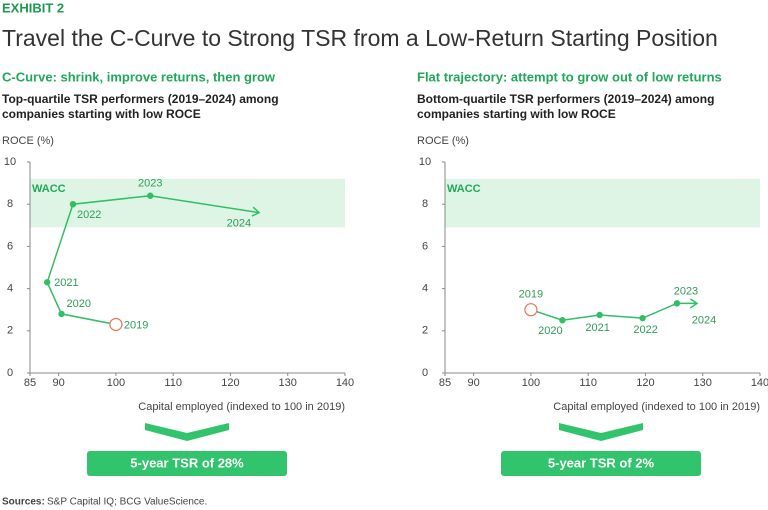 This screenshot has height=510, width=768. Describe the element at coordinates (602, 203) in the screenshot. I see `wacc-band` at that location.